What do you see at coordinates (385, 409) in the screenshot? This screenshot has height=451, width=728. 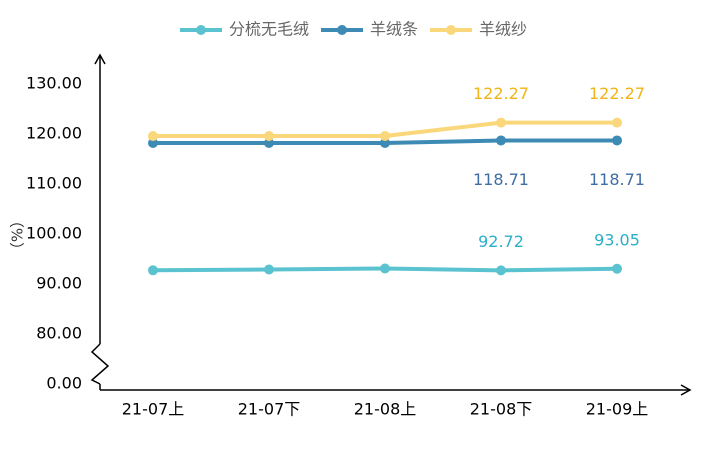 I see `x-tick-label: 21-08上` at bounding box center [385, 409].